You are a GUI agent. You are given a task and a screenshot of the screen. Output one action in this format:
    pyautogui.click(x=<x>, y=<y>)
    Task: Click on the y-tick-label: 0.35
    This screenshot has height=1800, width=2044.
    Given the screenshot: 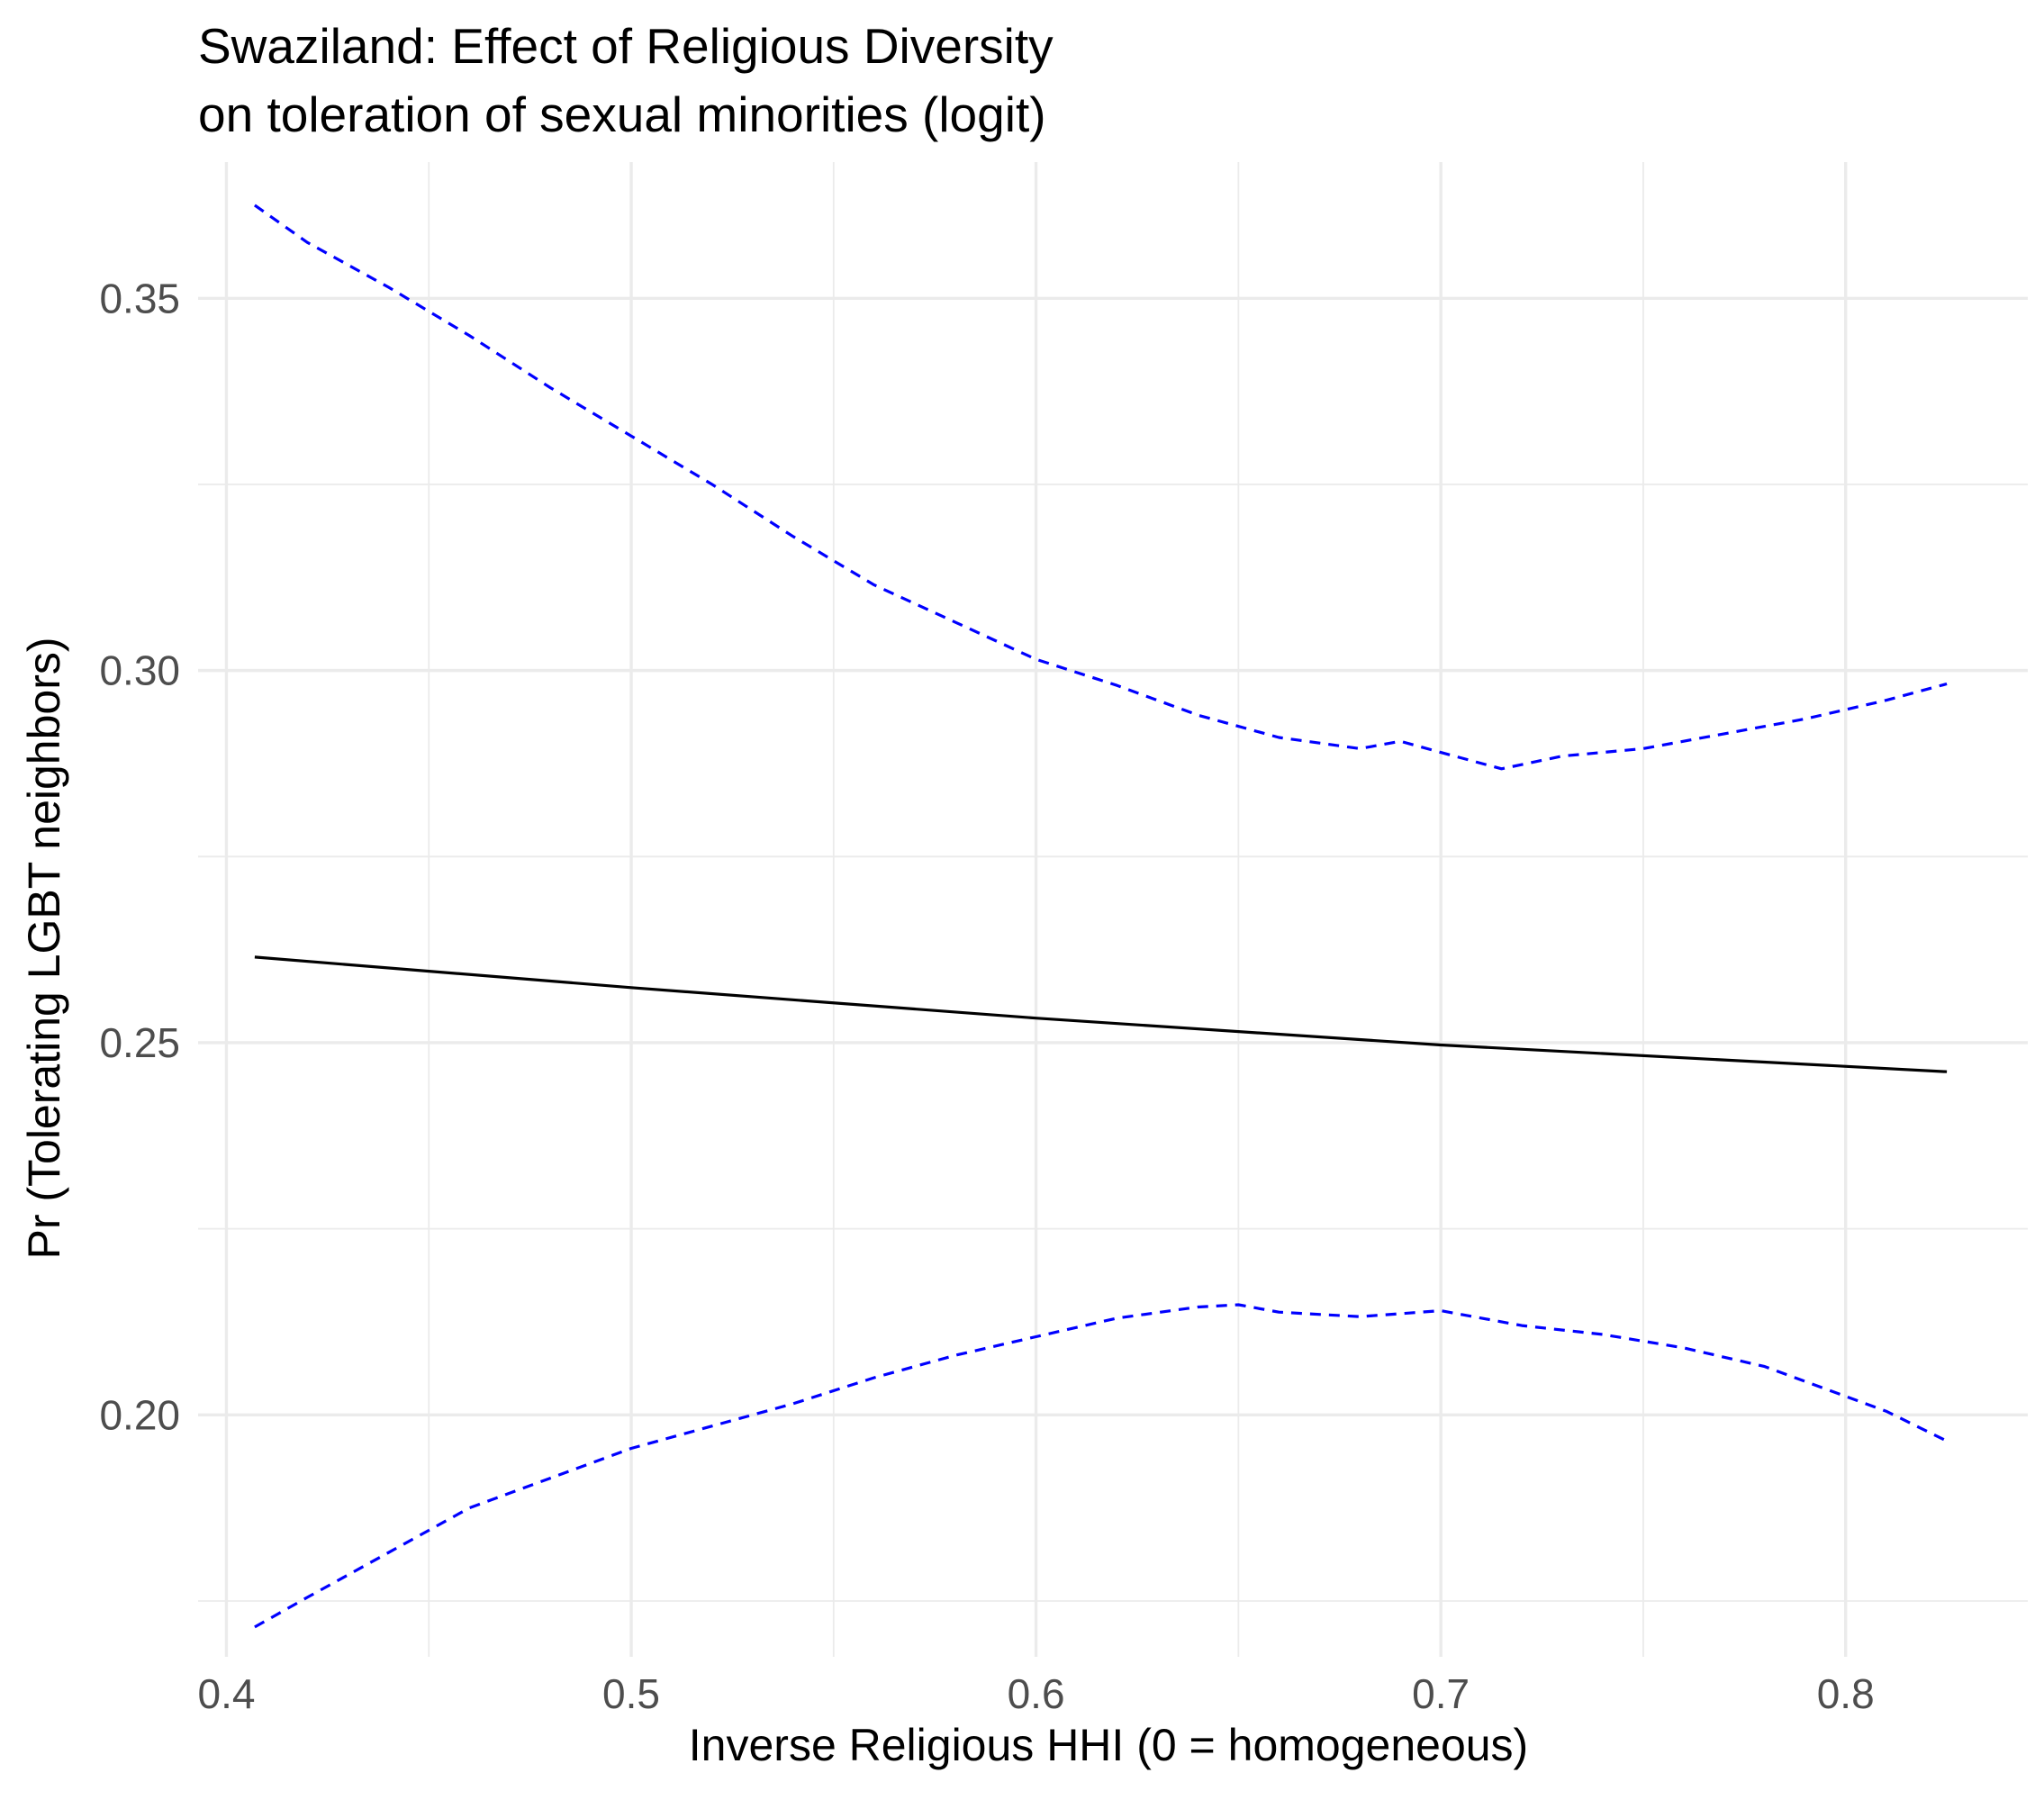 What is the action you would take?
    pyautogui.click(x=139, y=298)
    